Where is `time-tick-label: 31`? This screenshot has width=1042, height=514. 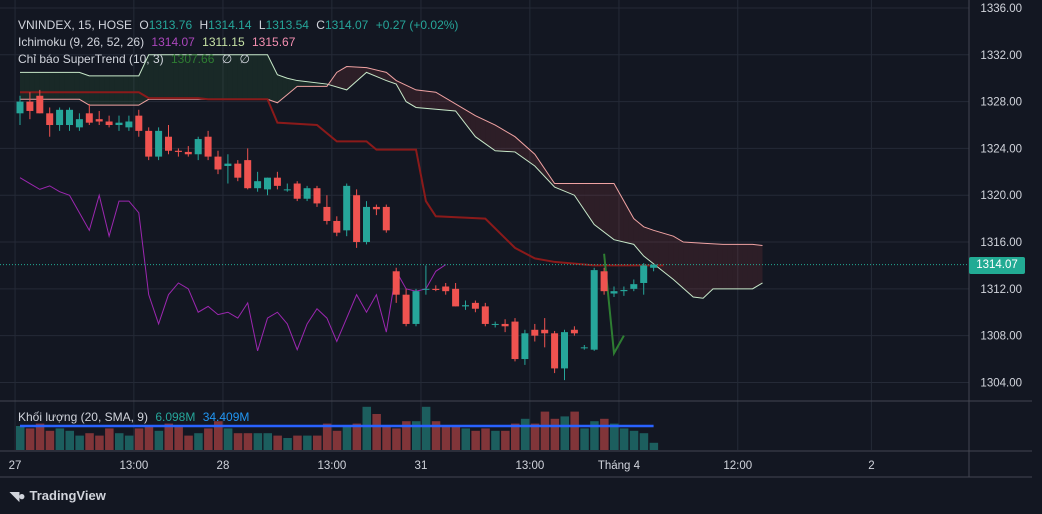
time-tick-label: 31 is located at coordinates (421, 466).